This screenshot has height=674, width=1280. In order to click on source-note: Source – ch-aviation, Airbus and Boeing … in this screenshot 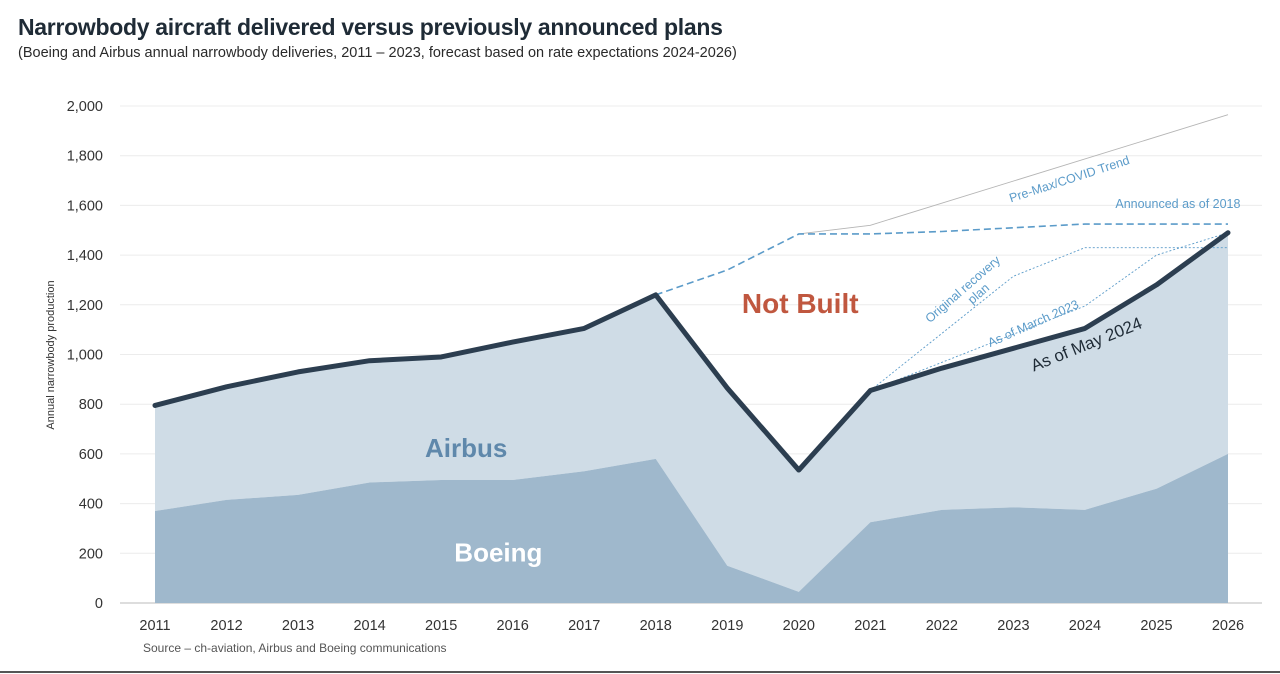, I will do `click(295, 648)`.